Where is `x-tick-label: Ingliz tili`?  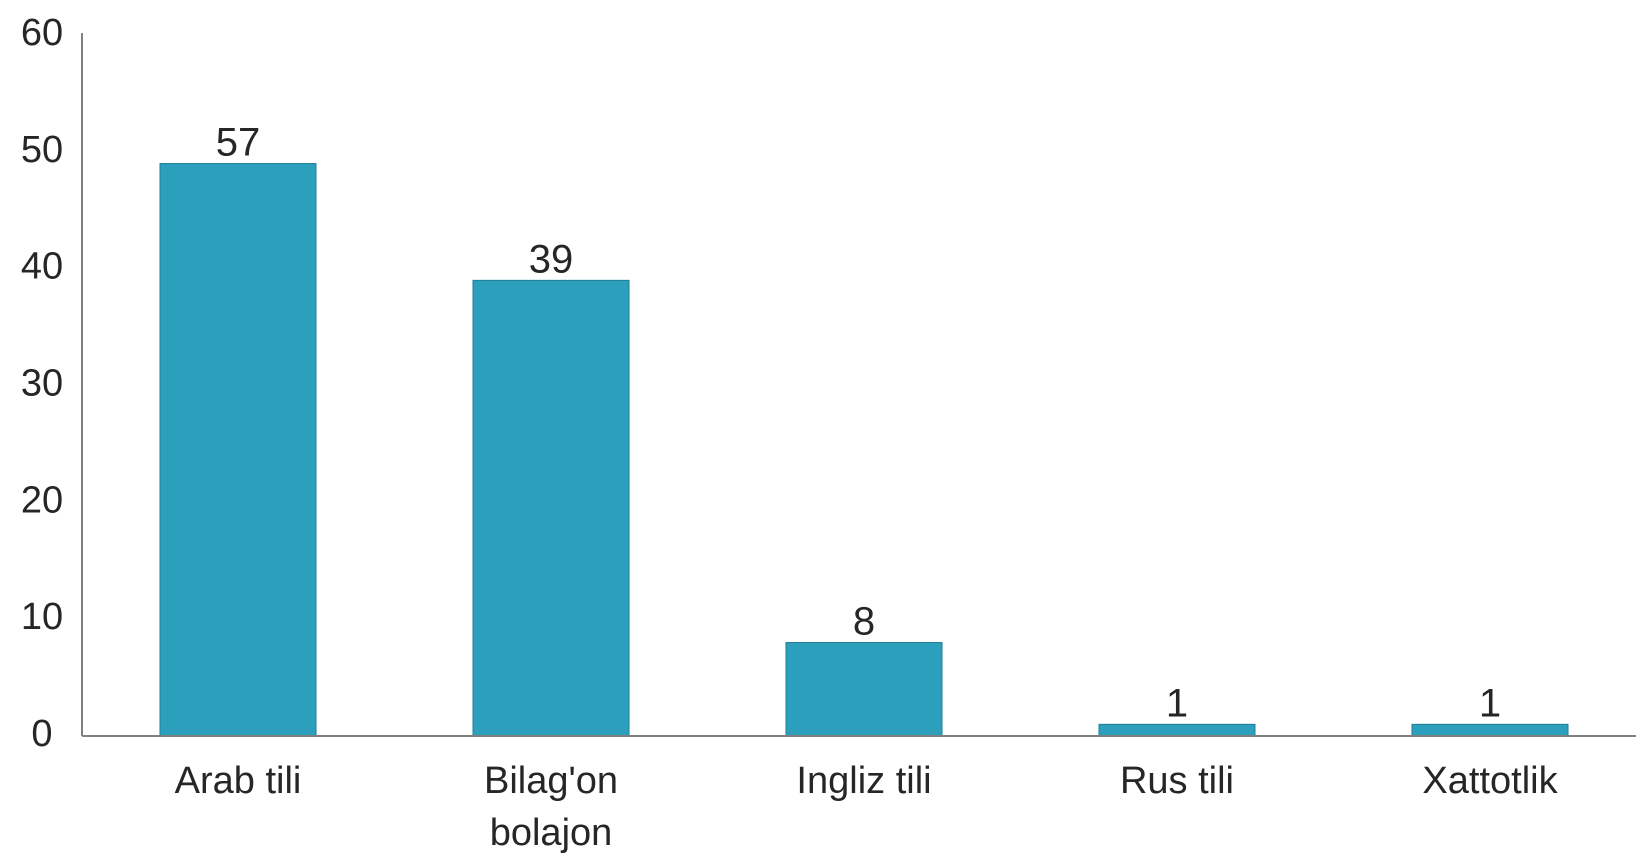 x-tick-label: Ingliz tili is located at coordinates (863, 781).